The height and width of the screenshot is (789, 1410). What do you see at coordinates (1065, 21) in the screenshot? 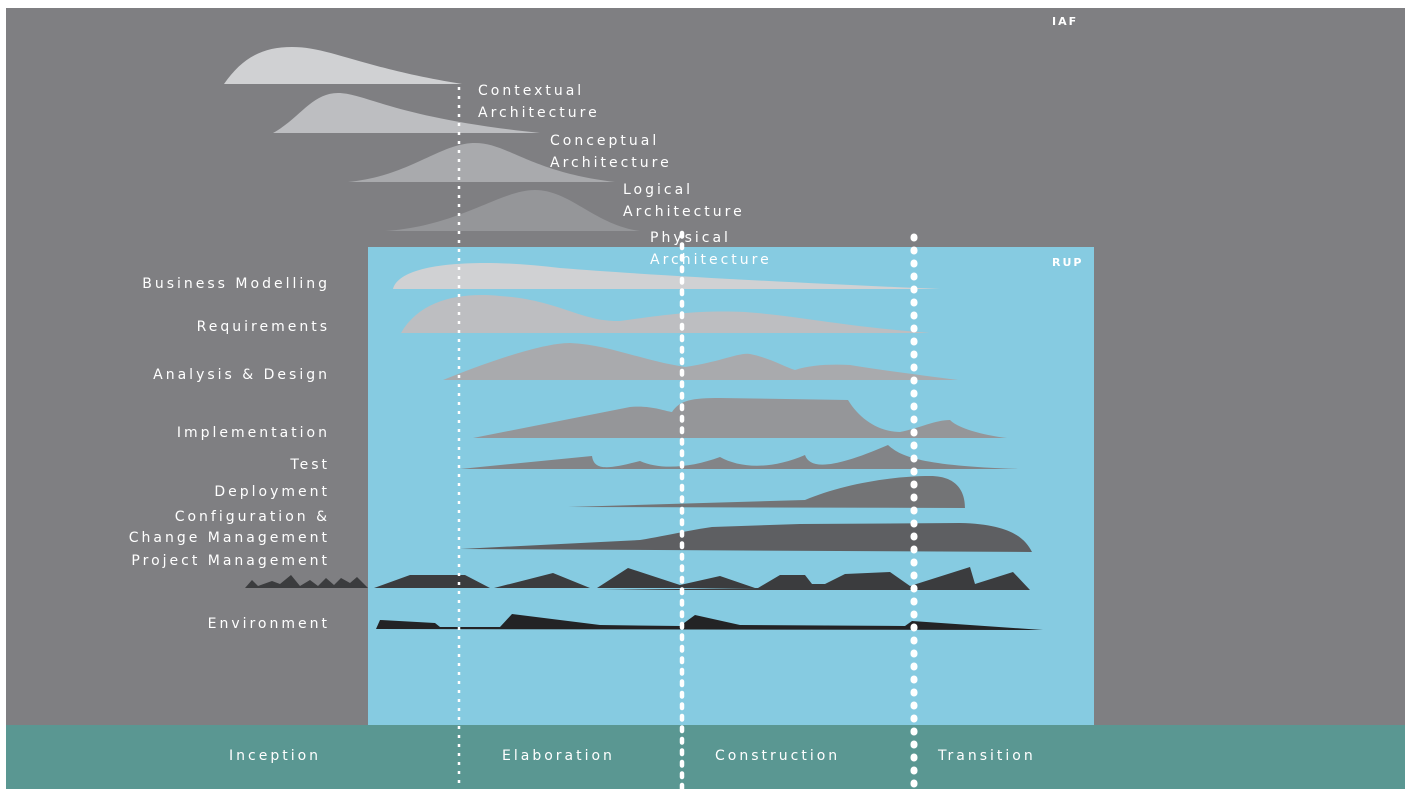
I see `iaf-tag: IAF` at bounding box center [1065, 21].